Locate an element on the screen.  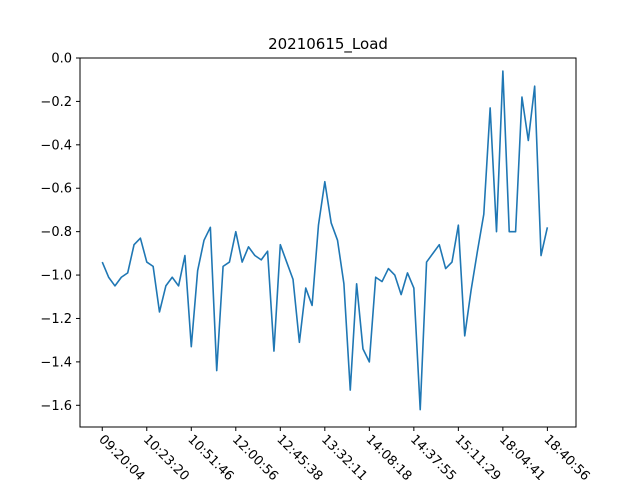
y-tick-label: −0.4 is located at coordinates (56, 145).